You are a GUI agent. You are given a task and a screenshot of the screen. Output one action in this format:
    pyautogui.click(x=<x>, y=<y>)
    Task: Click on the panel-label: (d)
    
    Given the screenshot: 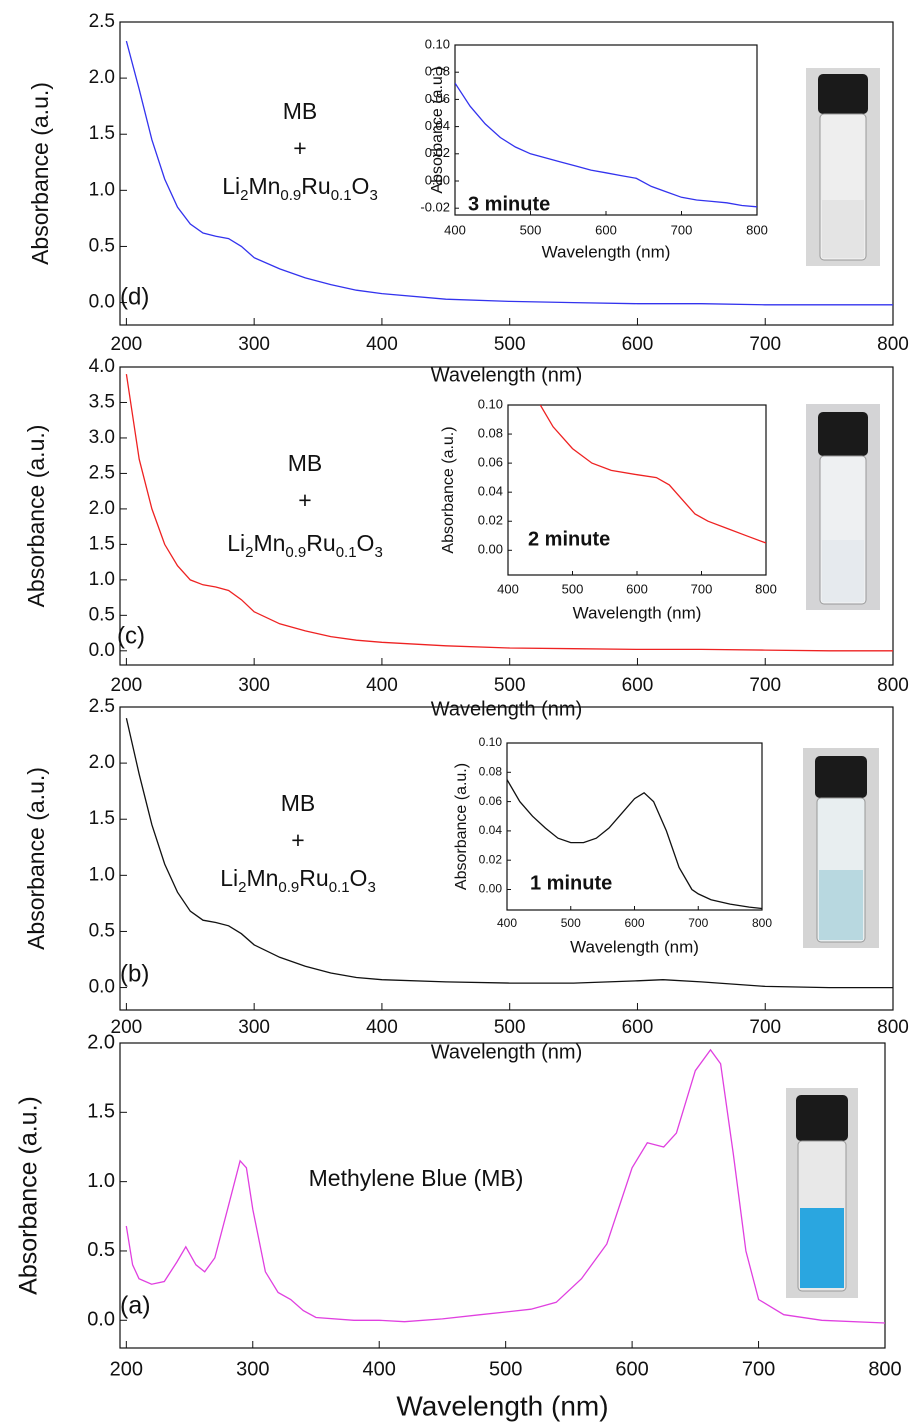 What is the action you would take?
    pyautogui.click(x=134, y=296)
    